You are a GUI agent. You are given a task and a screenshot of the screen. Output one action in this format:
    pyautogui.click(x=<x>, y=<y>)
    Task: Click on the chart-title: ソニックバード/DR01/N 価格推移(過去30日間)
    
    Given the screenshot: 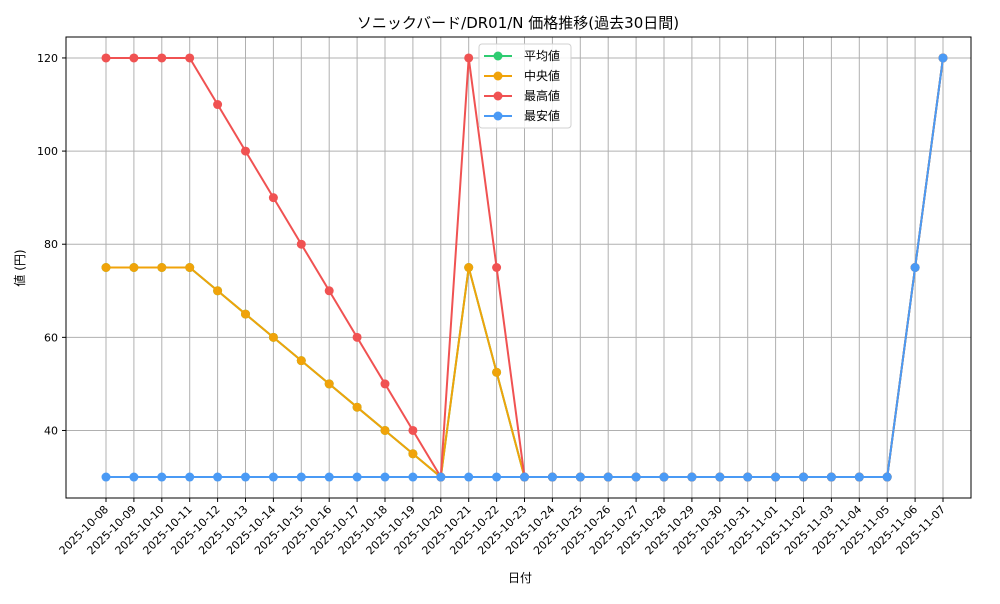 What is the action you would take?
    pyautogui.click(x=518, y=23)
    